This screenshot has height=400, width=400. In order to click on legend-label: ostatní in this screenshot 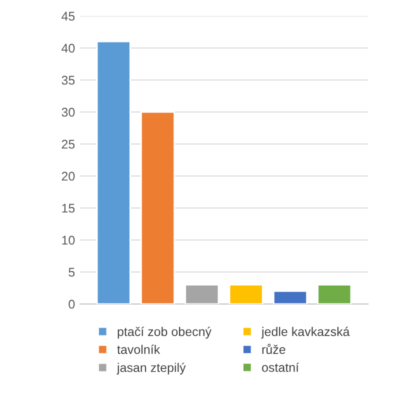, I will do `click(280, 367)`.